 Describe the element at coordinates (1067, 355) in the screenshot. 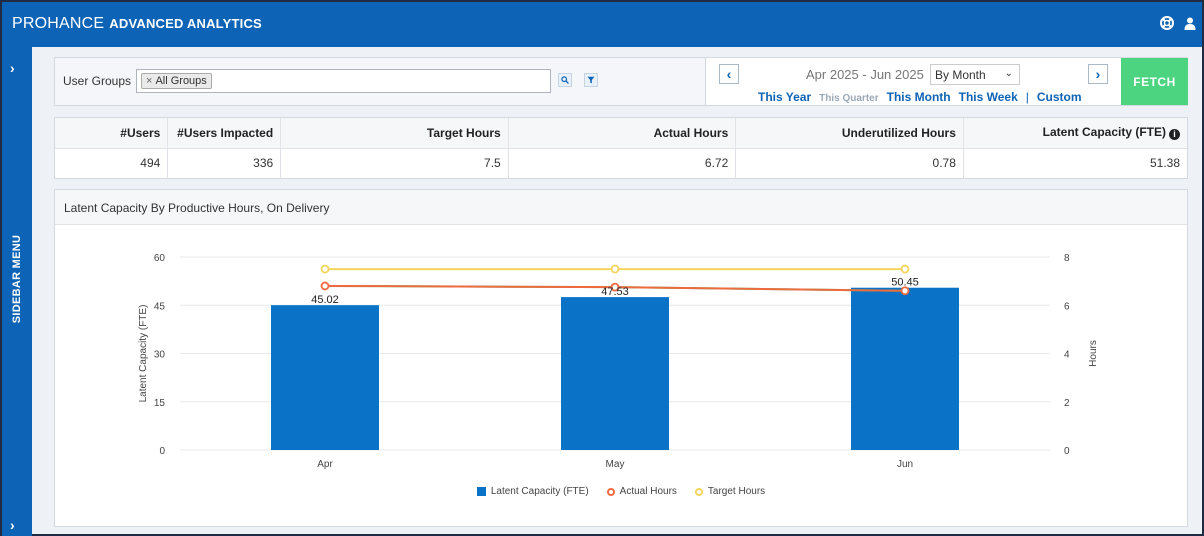

I see `y2-tick-label: 4` at that location.